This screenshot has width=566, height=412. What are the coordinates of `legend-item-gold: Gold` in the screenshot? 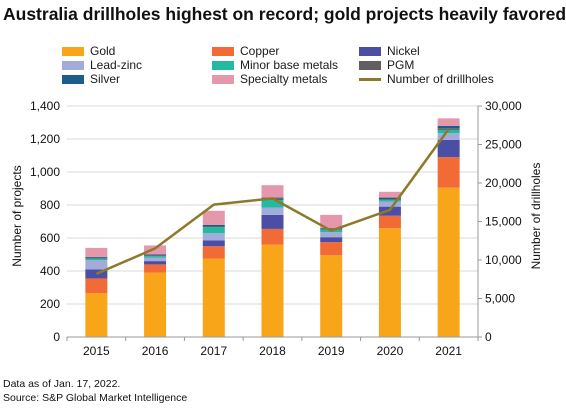 It's located at (88, 51).